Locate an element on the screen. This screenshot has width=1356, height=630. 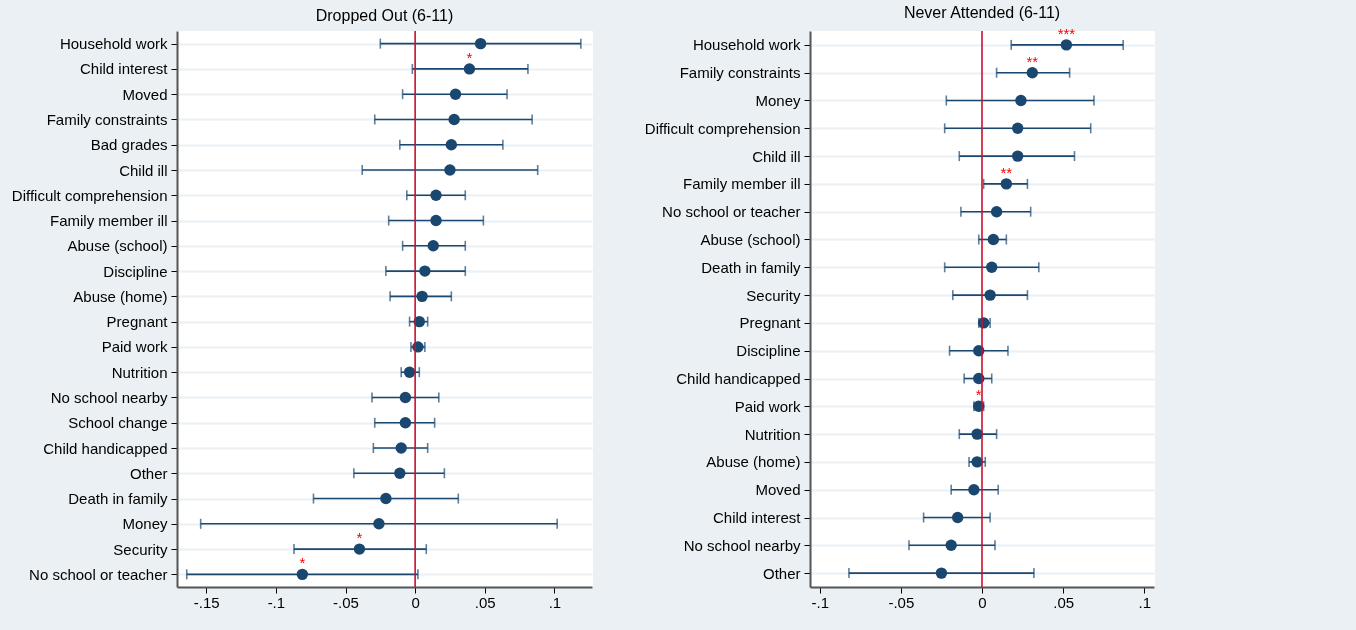
y-tick-label: School change is located at coordinates (118, 423).